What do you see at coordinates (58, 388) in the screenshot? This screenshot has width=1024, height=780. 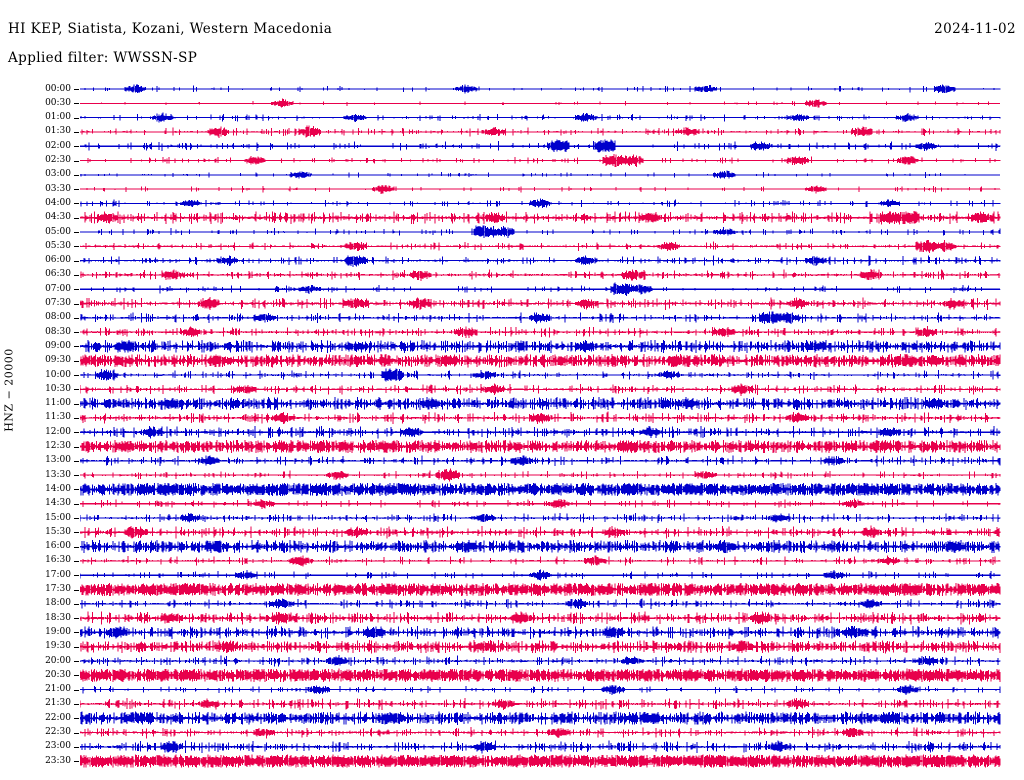 I see `time-label: 10:30` at bounding box center [58, 388].